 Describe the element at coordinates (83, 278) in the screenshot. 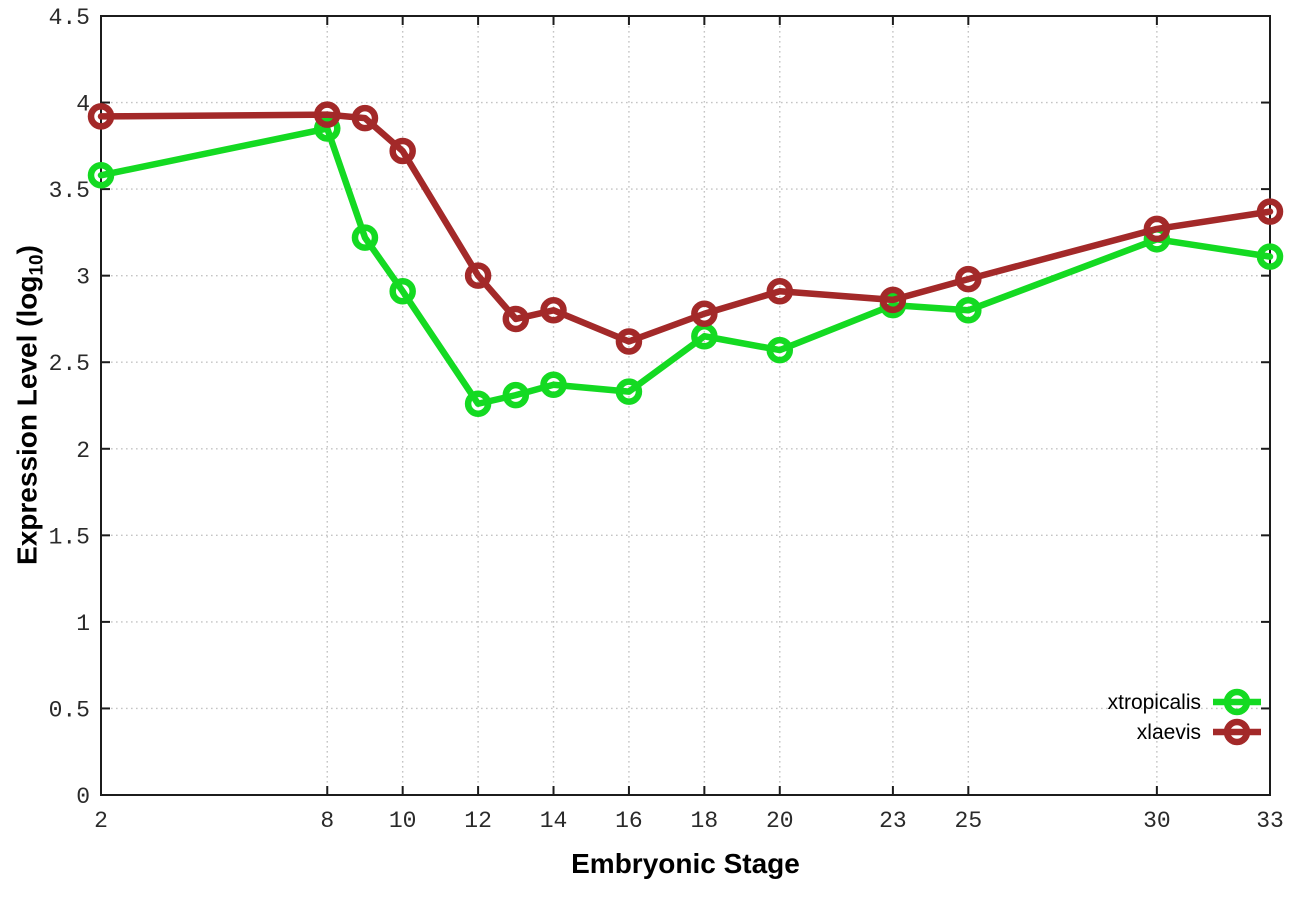

I see `y-tick-label: 3` at that location.